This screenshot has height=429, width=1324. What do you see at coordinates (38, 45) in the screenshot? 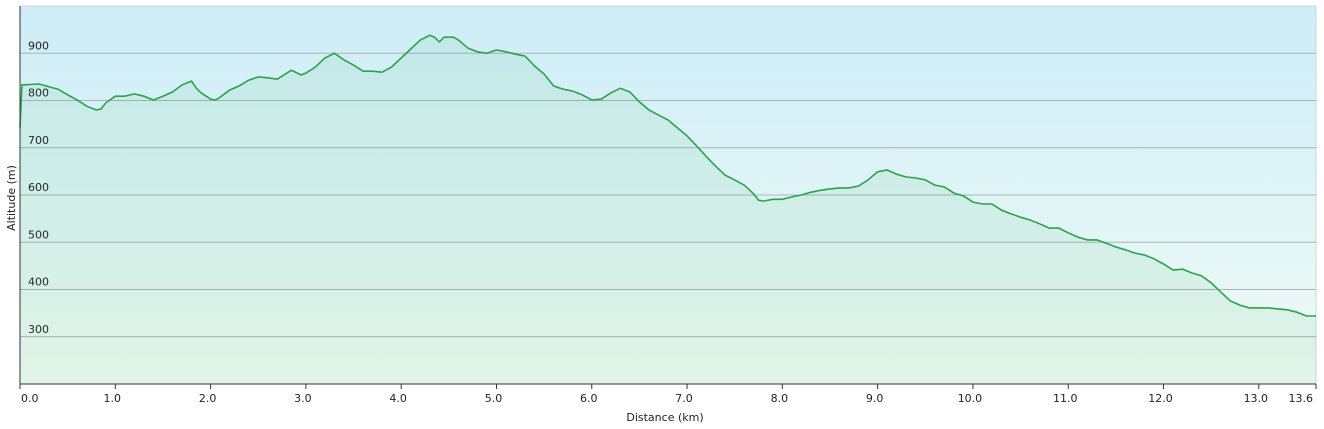
I see `y-tick-label: 900` at bounding box center [38, 45].